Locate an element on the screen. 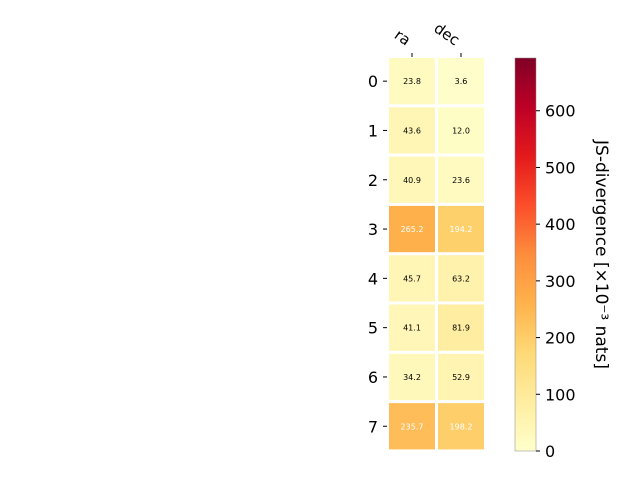 The height and width of the screenshot is (480, 640). colorbar-tick-label: 100 is located at coordinates (560, 394).